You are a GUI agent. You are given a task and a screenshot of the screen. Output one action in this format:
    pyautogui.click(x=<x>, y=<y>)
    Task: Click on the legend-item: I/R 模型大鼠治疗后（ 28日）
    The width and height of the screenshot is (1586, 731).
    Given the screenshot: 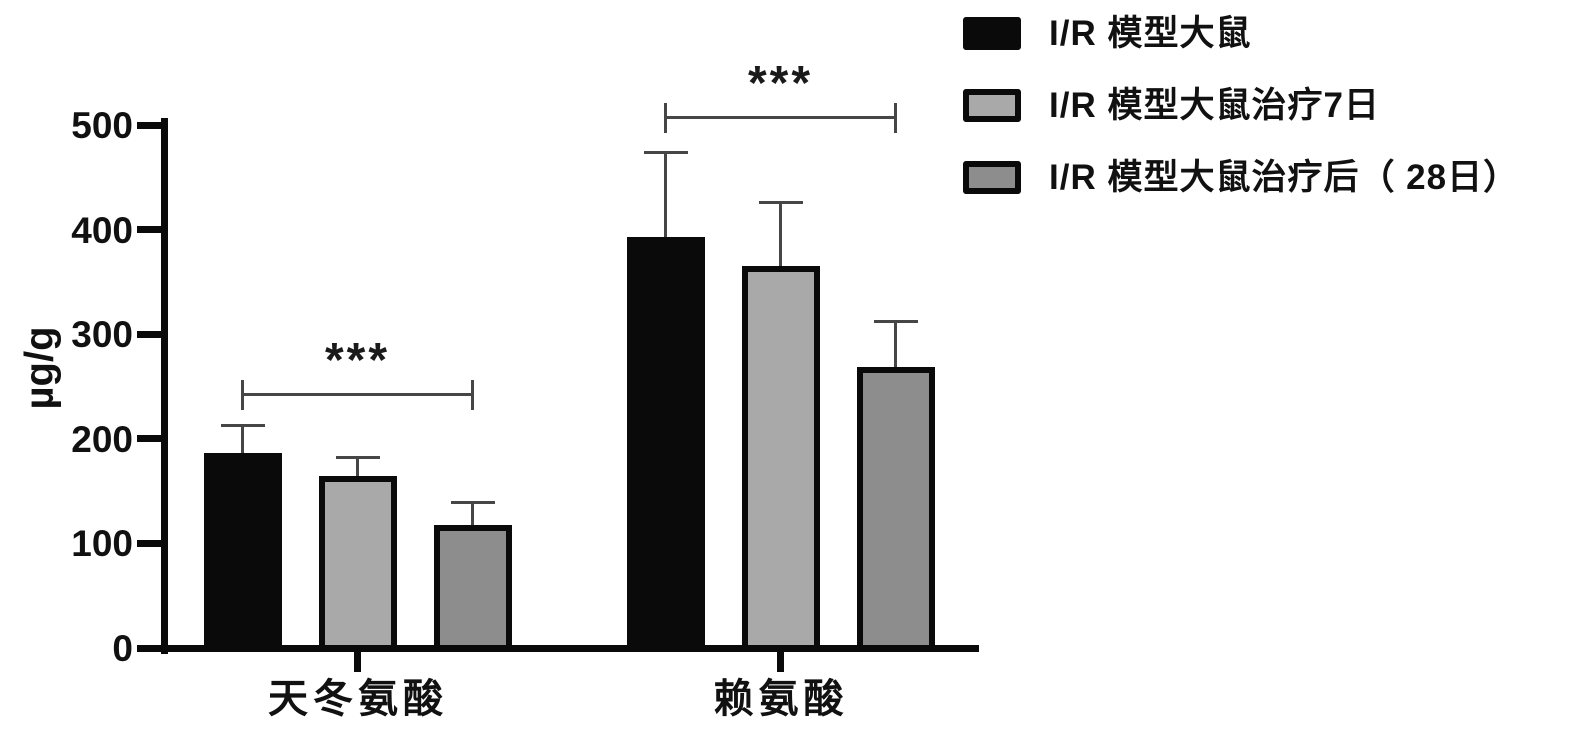 What is the action you would take?
    pyautogui.click(x=1241, y=177)
    